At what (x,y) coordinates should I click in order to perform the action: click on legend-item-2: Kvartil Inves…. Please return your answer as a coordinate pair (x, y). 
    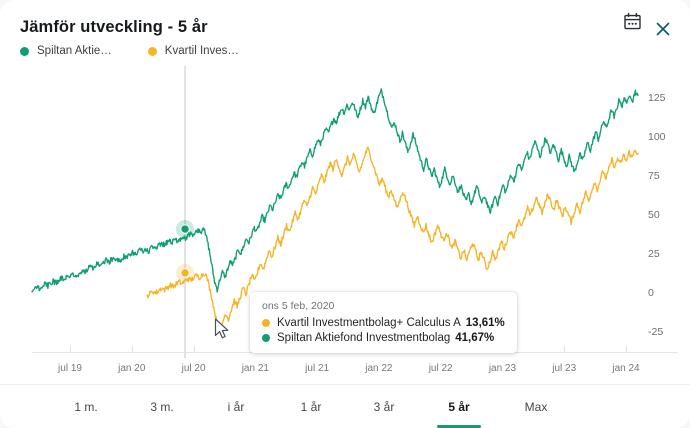
    Looking at the image, I should click on (193, 51).